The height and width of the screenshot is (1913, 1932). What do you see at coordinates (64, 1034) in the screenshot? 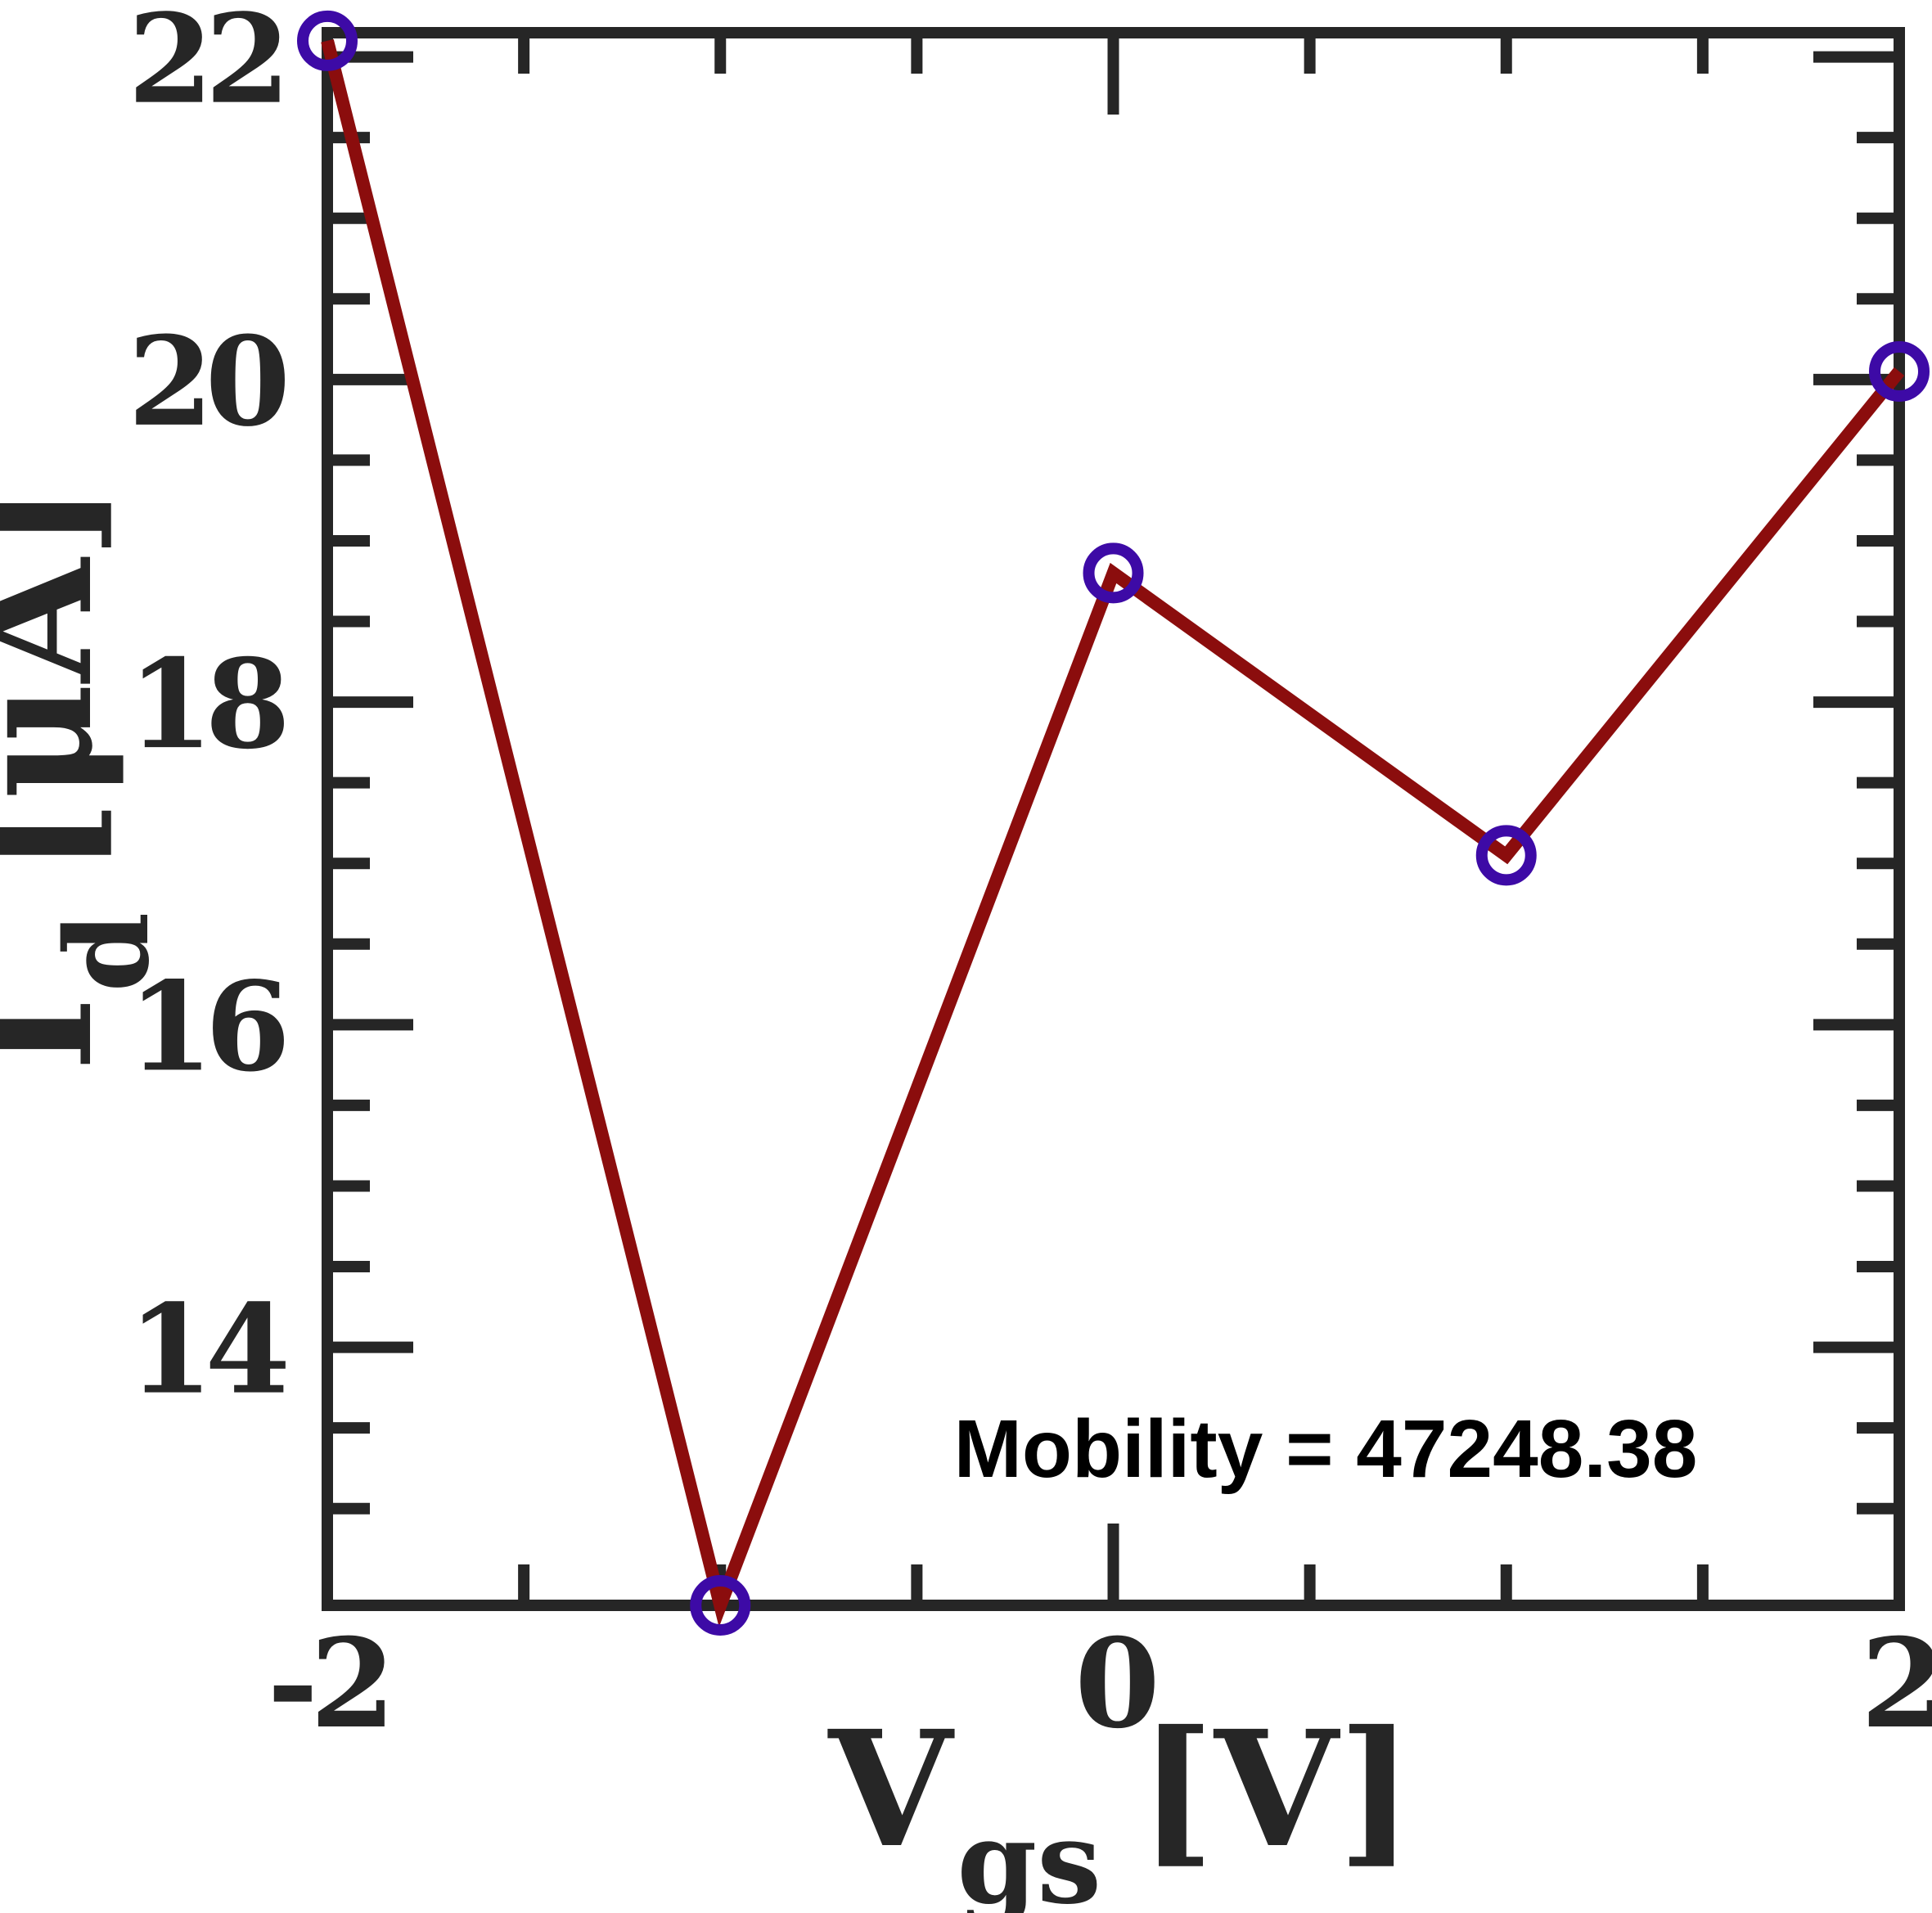
I see `y-axis-label-main: I` at bounding box center [64, 1034].